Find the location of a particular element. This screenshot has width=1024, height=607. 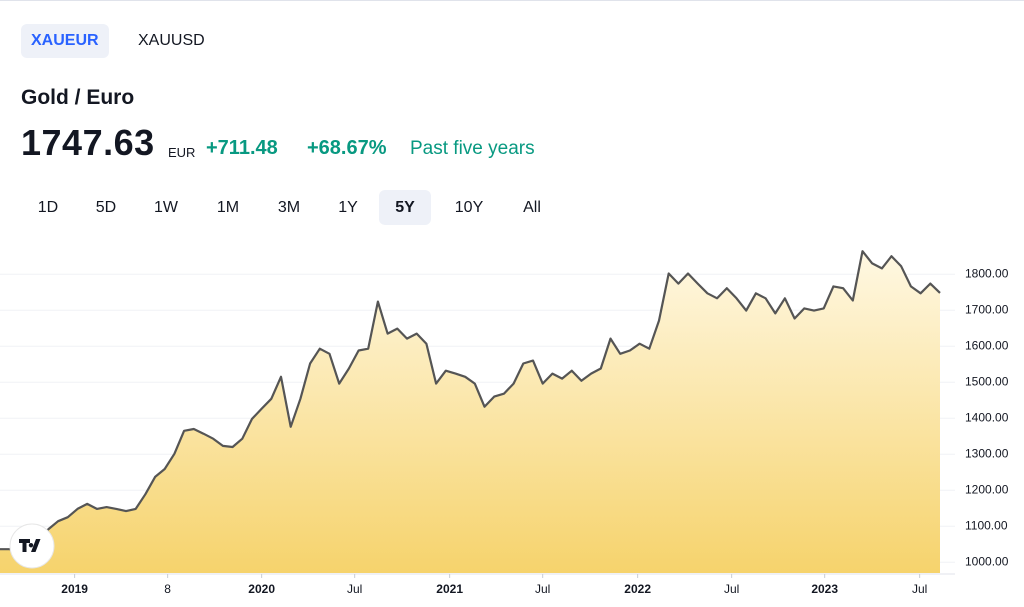

change: +711.48 is located at coordinates (242, 148).